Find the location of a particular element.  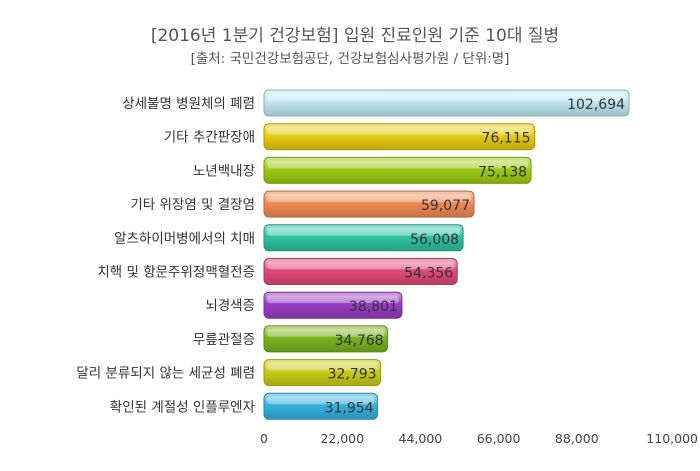

x-tick-label: 44,000 is located at coordinates (421, 438).